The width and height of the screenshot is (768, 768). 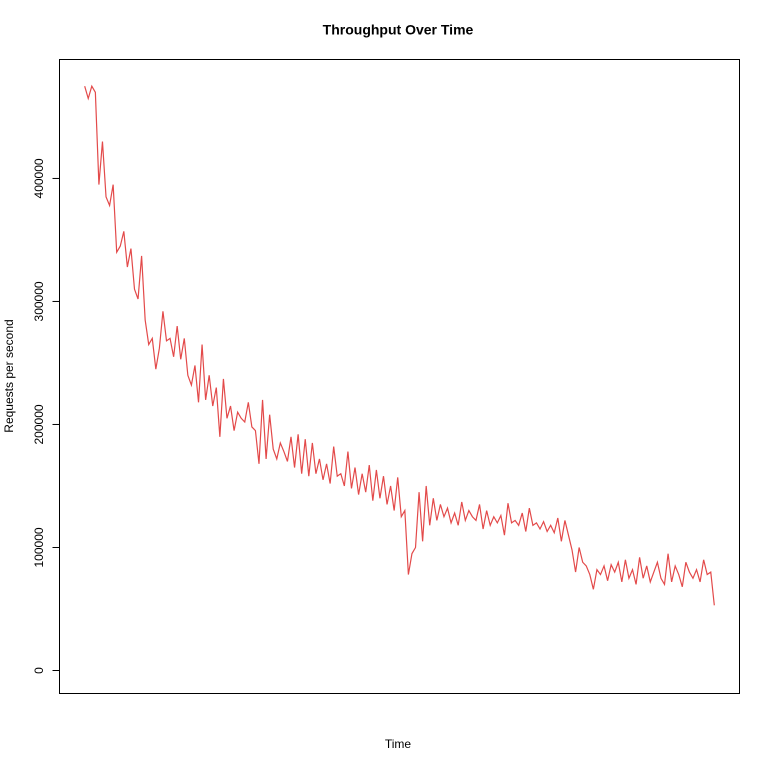 I want to click on y-tick-label: 100000, so click(x=39, y=547).